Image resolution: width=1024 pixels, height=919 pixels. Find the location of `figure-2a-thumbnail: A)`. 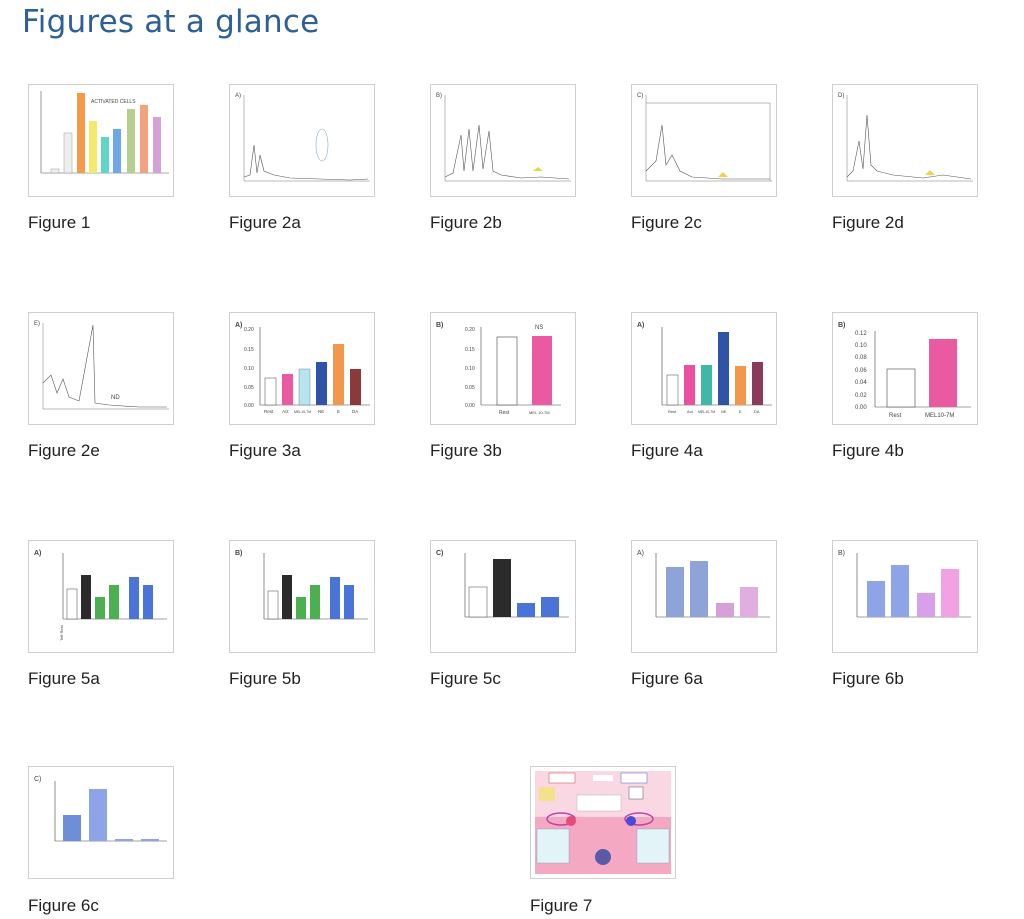

figure-2a-thumbnail: A) is located at coordinates (302, 140).